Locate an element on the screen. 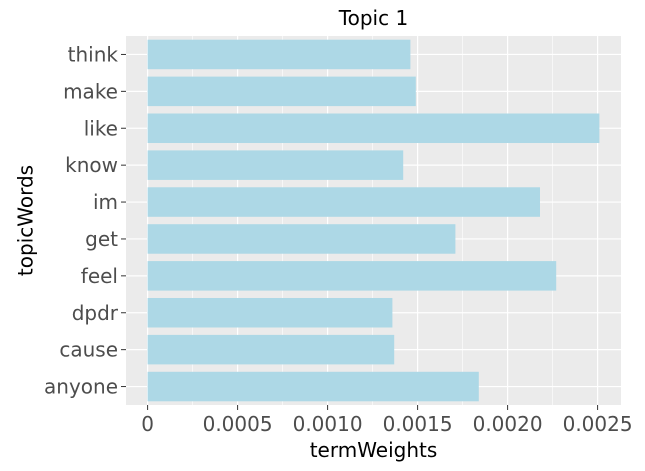  x-tick-label: 0.0025 is located at coordinates (598, 424).